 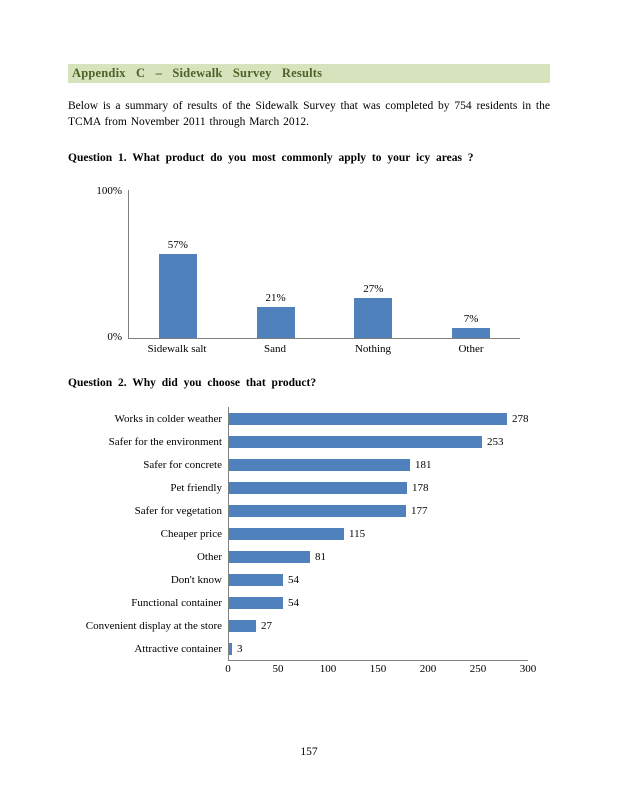 I want to click on bar-track: 177, so click(x=378, y=511).